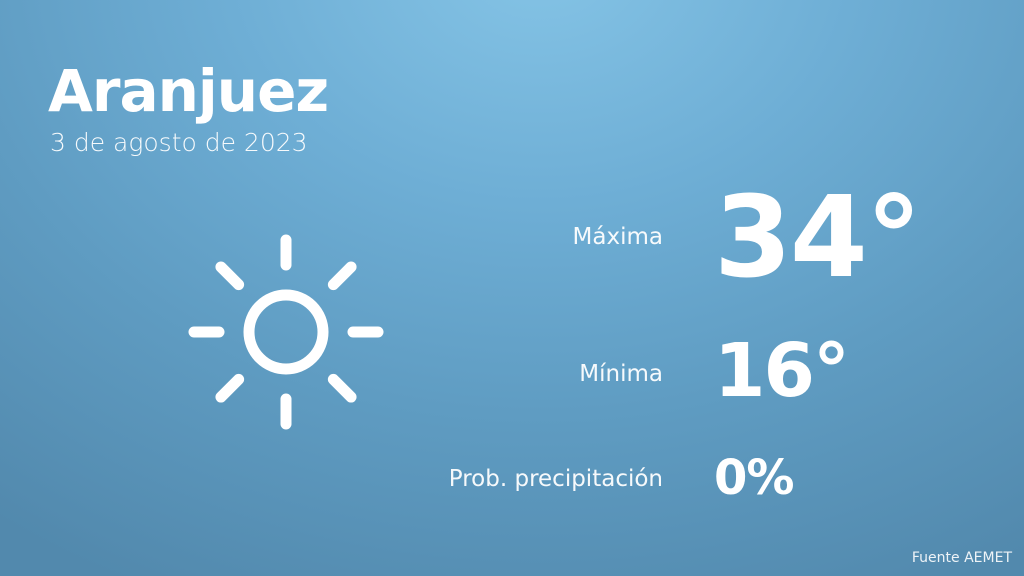 The width and height of the screenshot is (1024, 576). Describe the element at coordinates (782, 371) in the screenshot. I see `min-temperature: 16°` at that location.